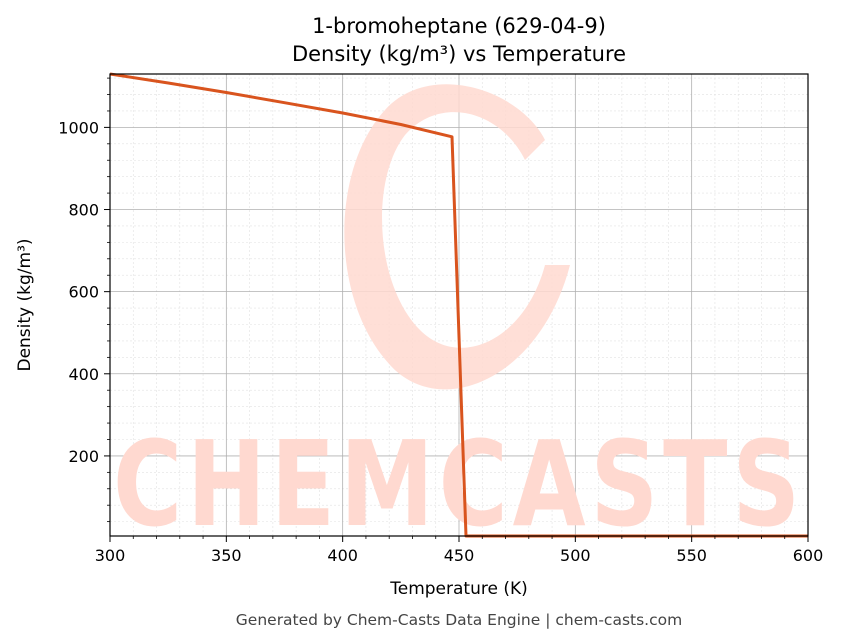  I want to click on y-tick-label: 800, so click(83, 210).